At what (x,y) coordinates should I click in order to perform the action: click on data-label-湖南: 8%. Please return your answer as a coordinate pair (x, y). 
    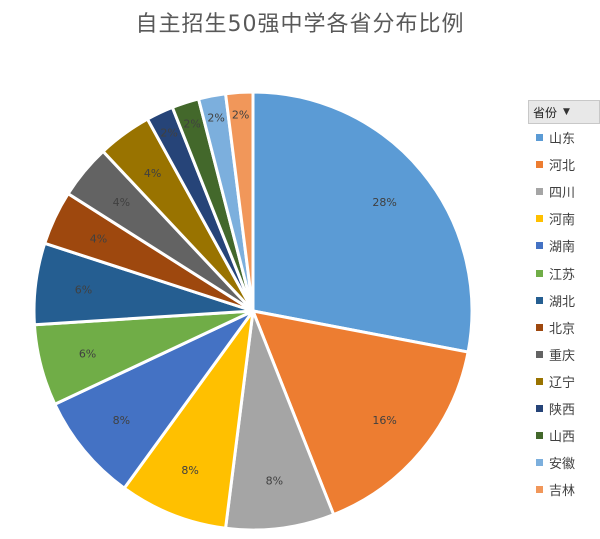
    Looking at the image, I should click on (121, 420).